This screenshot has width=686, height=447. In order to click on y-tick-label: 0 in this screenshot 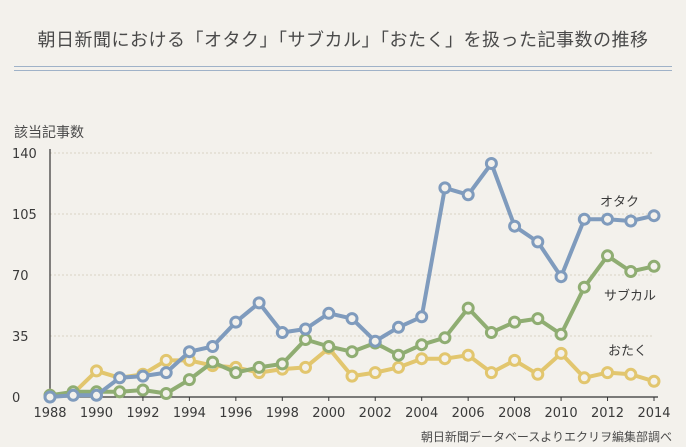, I will do `click(16, 398)`.